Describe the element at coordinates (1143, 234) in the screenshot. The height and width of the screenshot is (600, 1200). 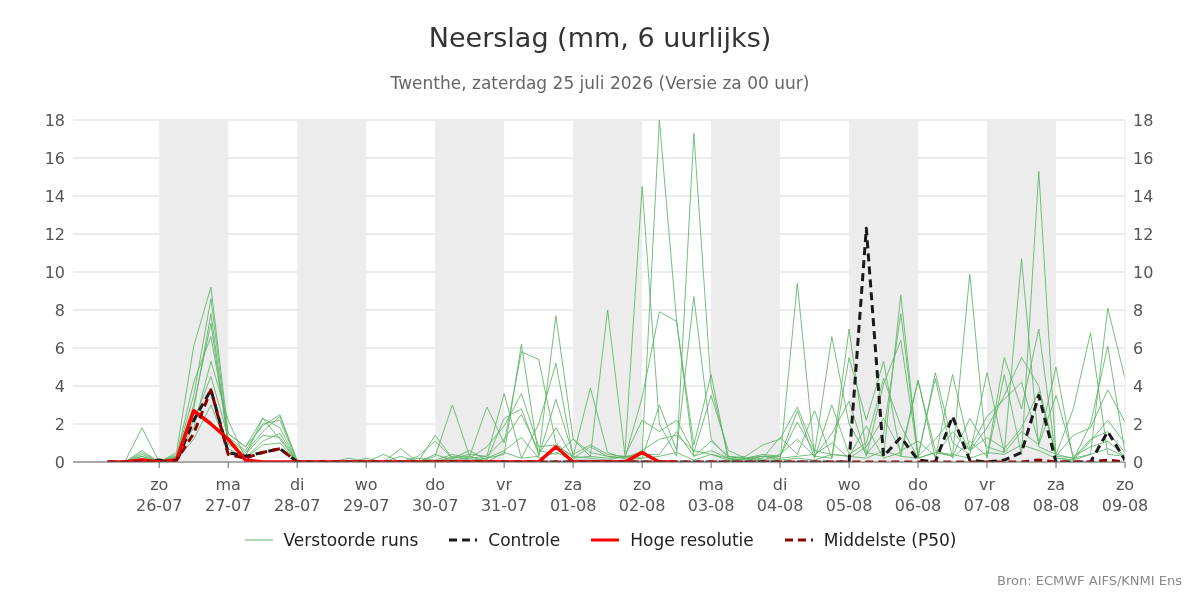
I see `y2-tick-label: 12` at that location.